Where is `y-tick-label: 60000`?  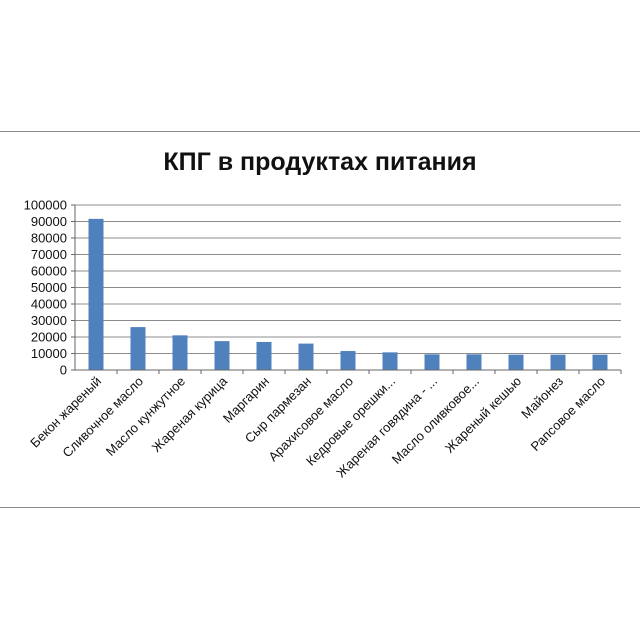 y-tick-label: 60000 is located at coordinates (49, 271).